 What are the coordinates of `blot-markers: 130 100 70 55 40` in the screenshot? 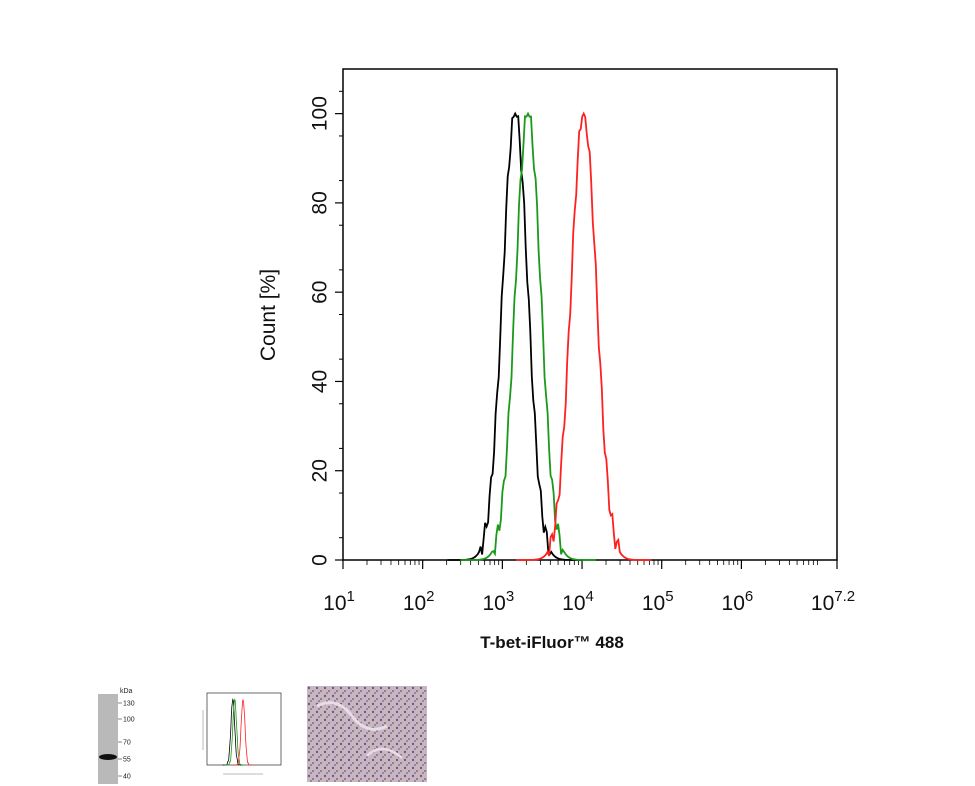 It's located at (126, 741).